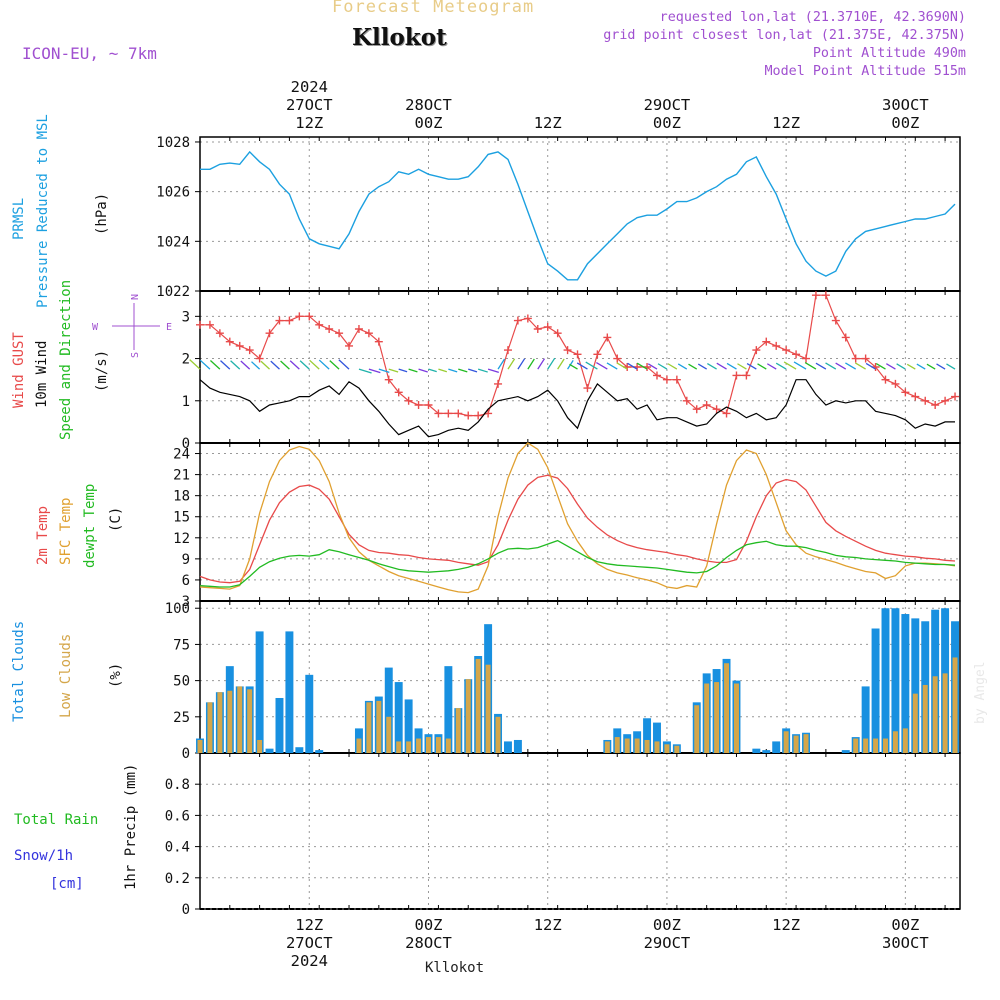  I want to click on time-label-bottom: 30OCT, so click(905, 943).